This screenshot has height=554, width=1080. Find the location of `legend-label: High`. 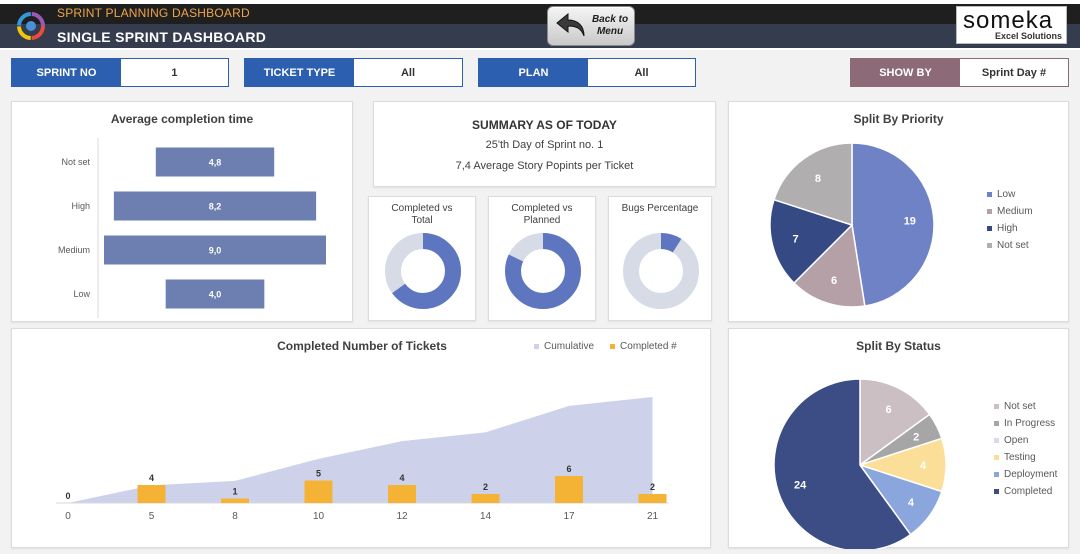

legend-label: High is located at coordinates (1007, 228).